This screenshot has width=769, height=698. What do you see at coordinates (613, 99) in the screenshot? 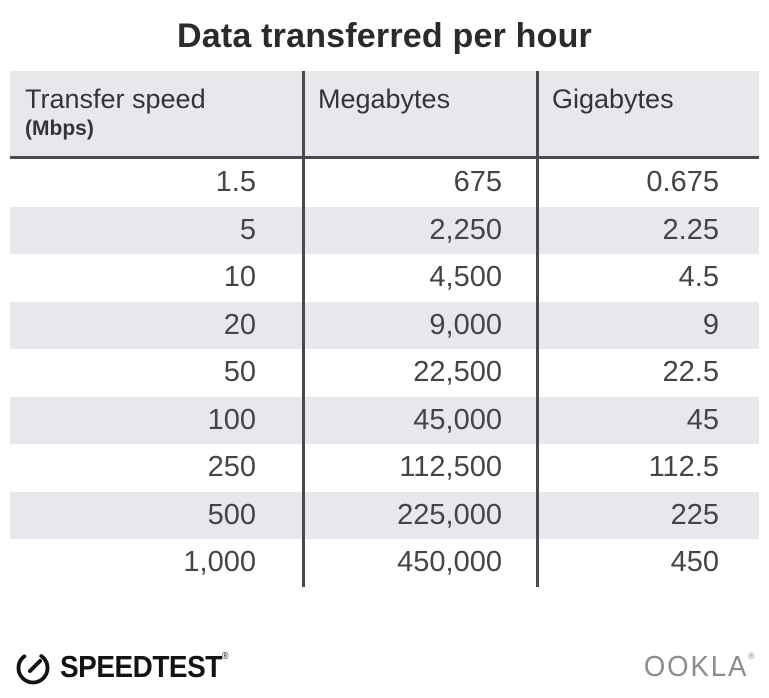
I see `column-header-gigabytes-label: Gigabytes` at bounding box center [613, 99].